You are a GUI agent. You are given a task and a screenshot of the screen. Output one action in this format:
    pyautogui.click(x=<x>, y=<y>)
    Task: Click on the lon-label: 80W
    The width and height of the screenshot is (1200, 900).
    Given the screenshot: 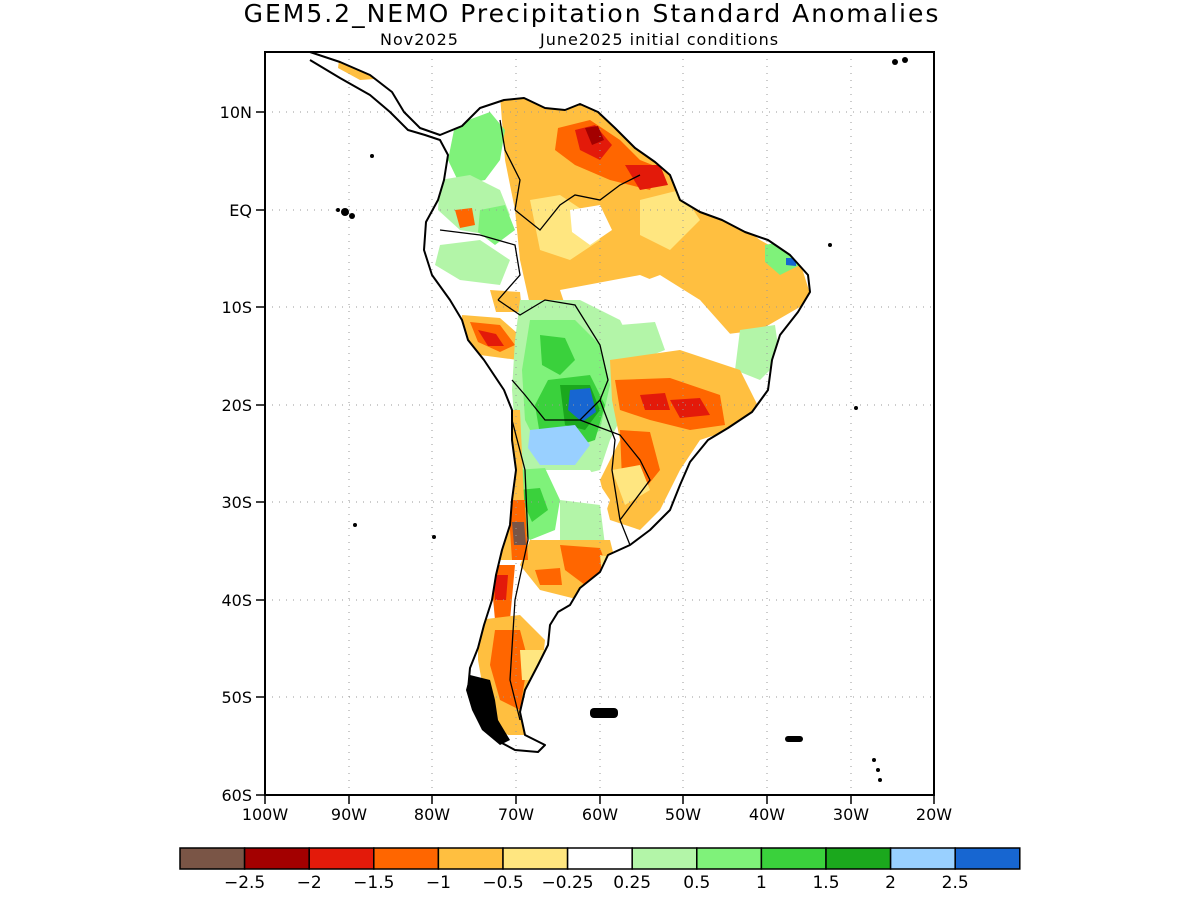 What is the action you would take?
    pyautogui.click(x=432, y=814)
    